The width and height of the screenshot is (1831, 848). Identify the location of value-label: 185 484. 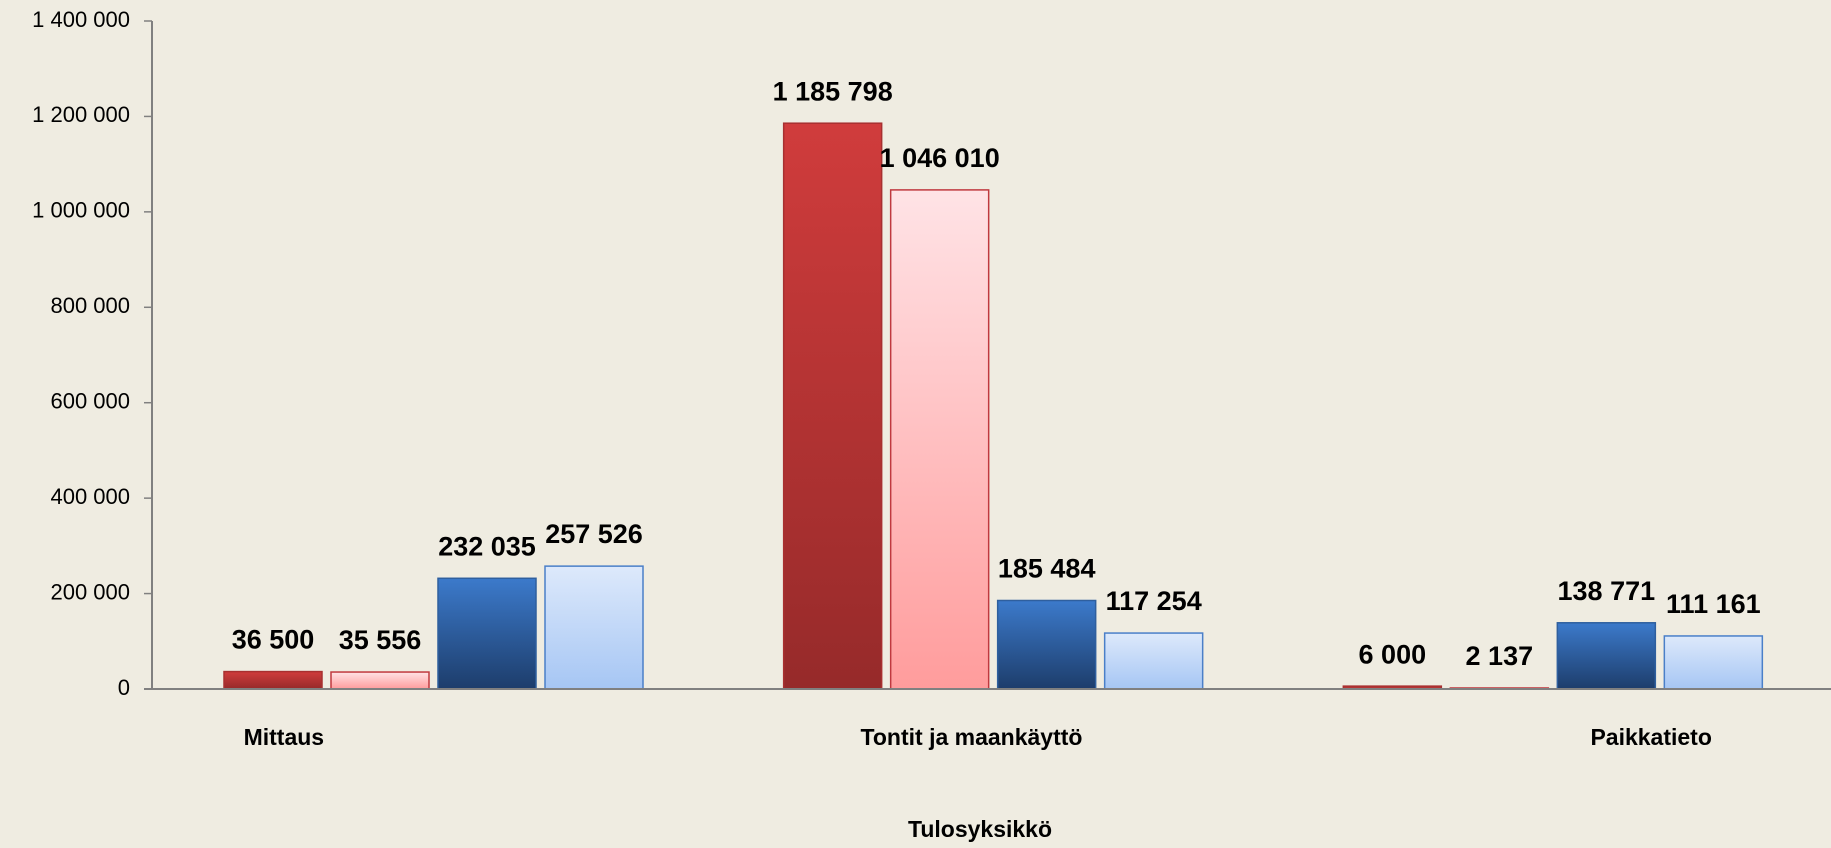
(1047, 569).